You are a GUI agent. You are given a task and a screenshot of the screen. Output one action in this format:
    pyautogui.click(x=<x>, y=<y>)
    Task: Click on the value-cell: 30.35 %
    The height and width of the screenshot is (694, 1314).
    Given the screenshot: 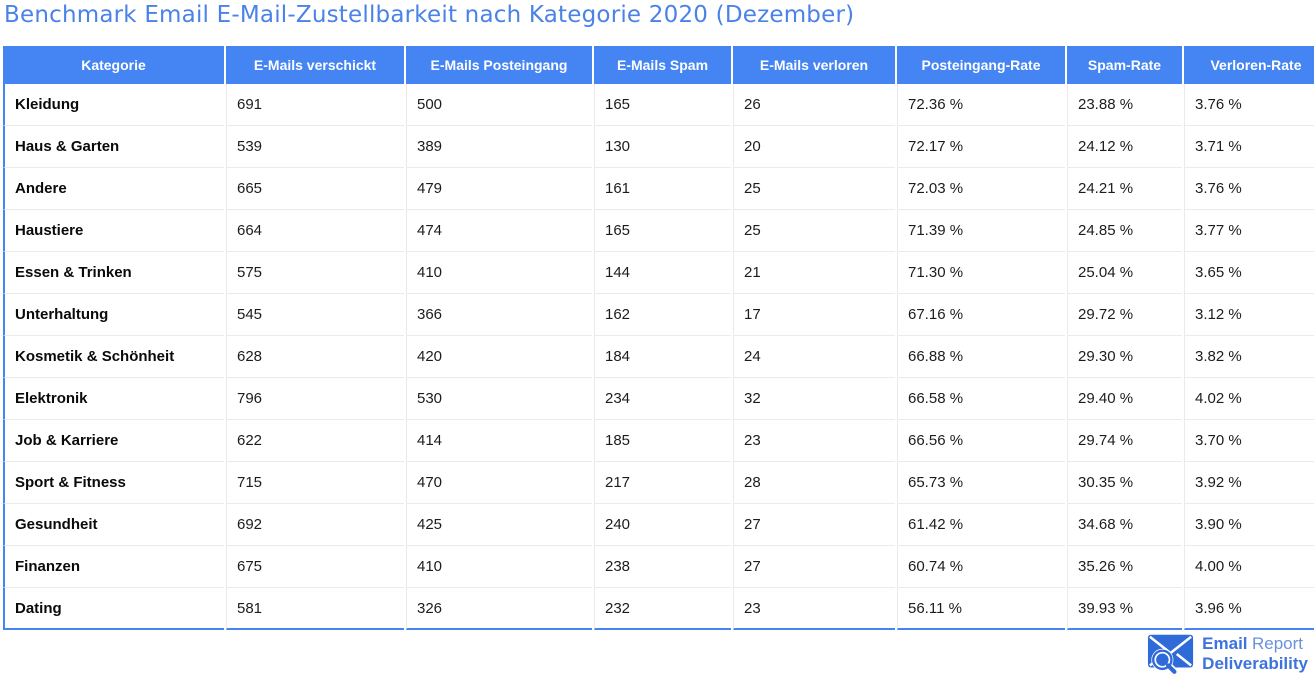 What is the action you would take?
    pyautogui.click(x=1124, y=483)
    